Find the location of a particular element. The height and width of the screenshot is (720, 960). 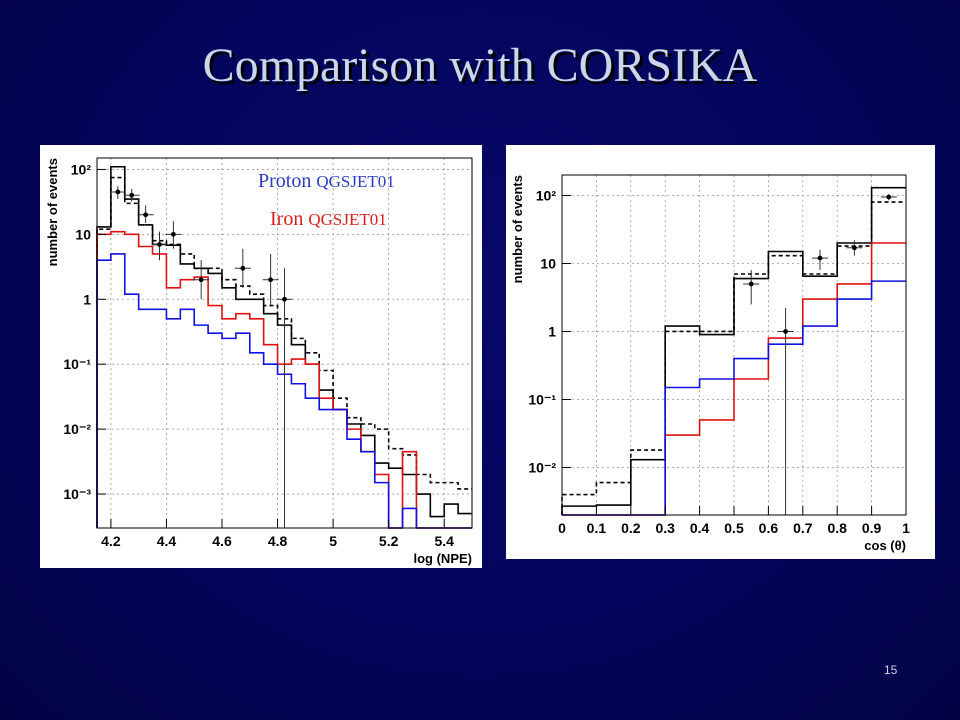

x-tick-label: 5.2 is located at coordinates (389, 541).